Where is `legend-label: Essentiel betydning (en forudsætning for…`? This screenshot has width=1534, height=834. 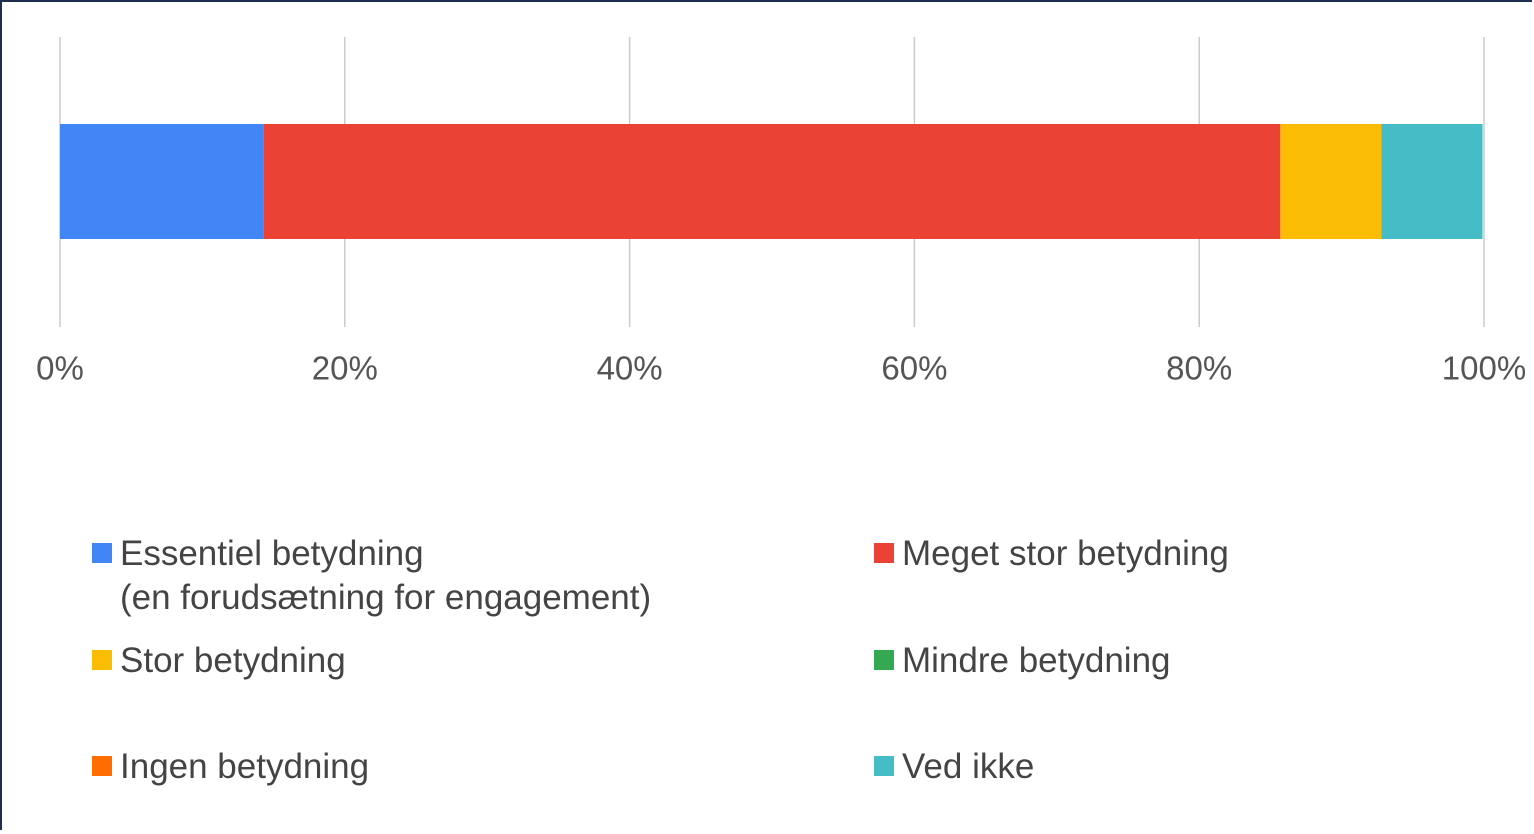
legend-label: Essentiel betydning (en forudsætning for… is located at coordinates (386, 575).